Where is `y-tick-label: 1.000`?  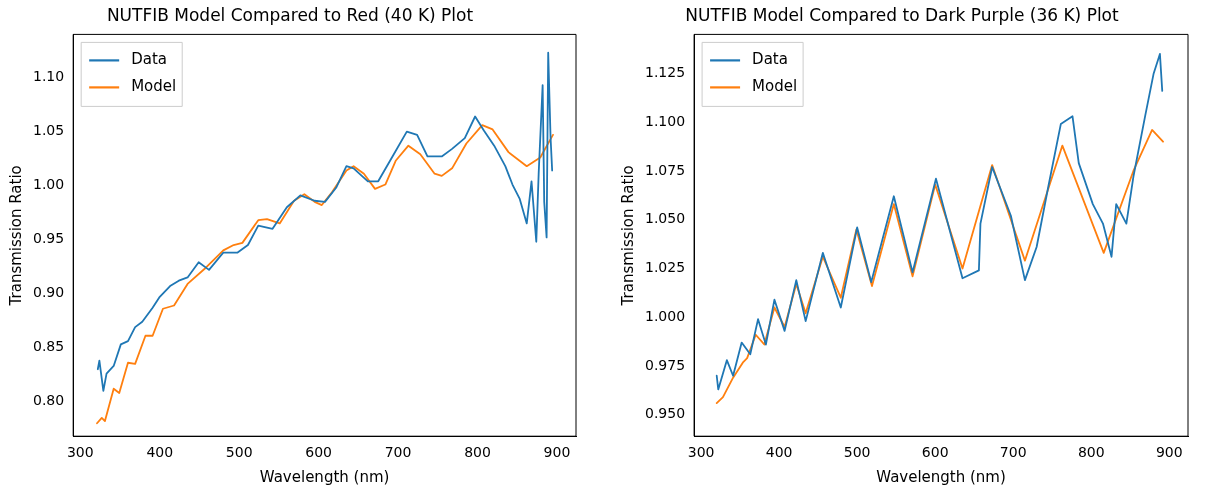 y-tick-label: 1.000 is located at coordinates (665, 315).